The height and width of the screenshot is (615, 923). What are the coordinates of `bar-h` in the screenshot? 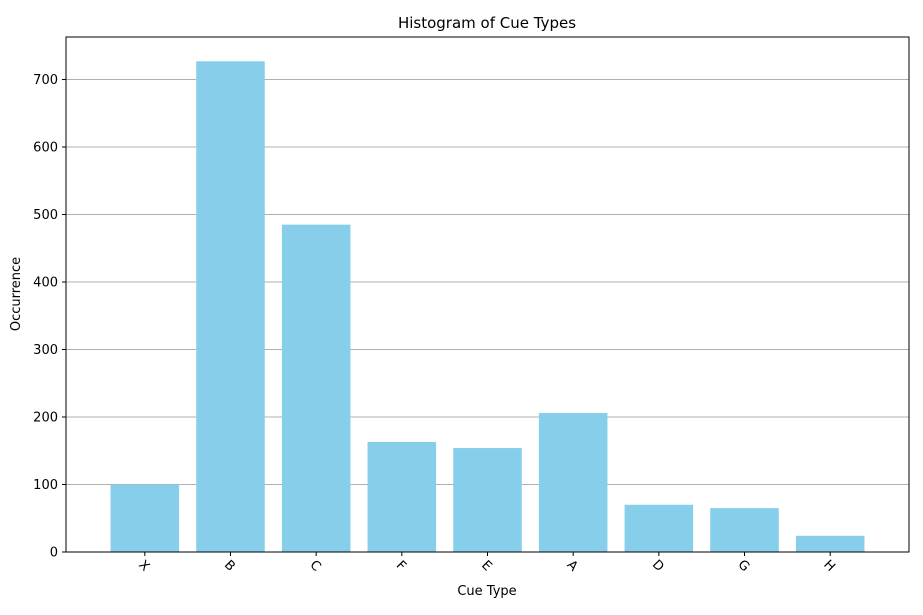 It's located at (830, 543).